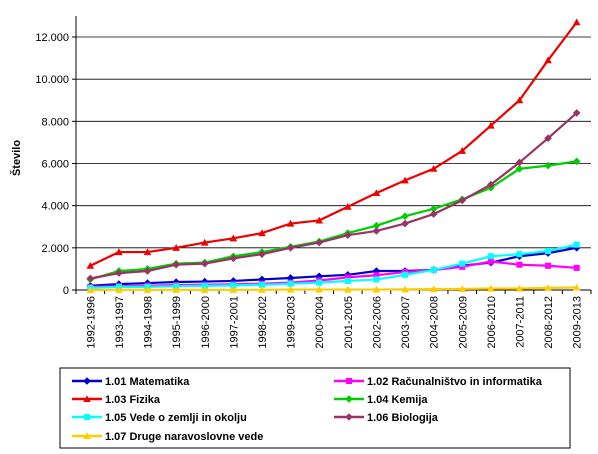  I want to click on legend-item: 1.01 Matematika, so click(131, 382).